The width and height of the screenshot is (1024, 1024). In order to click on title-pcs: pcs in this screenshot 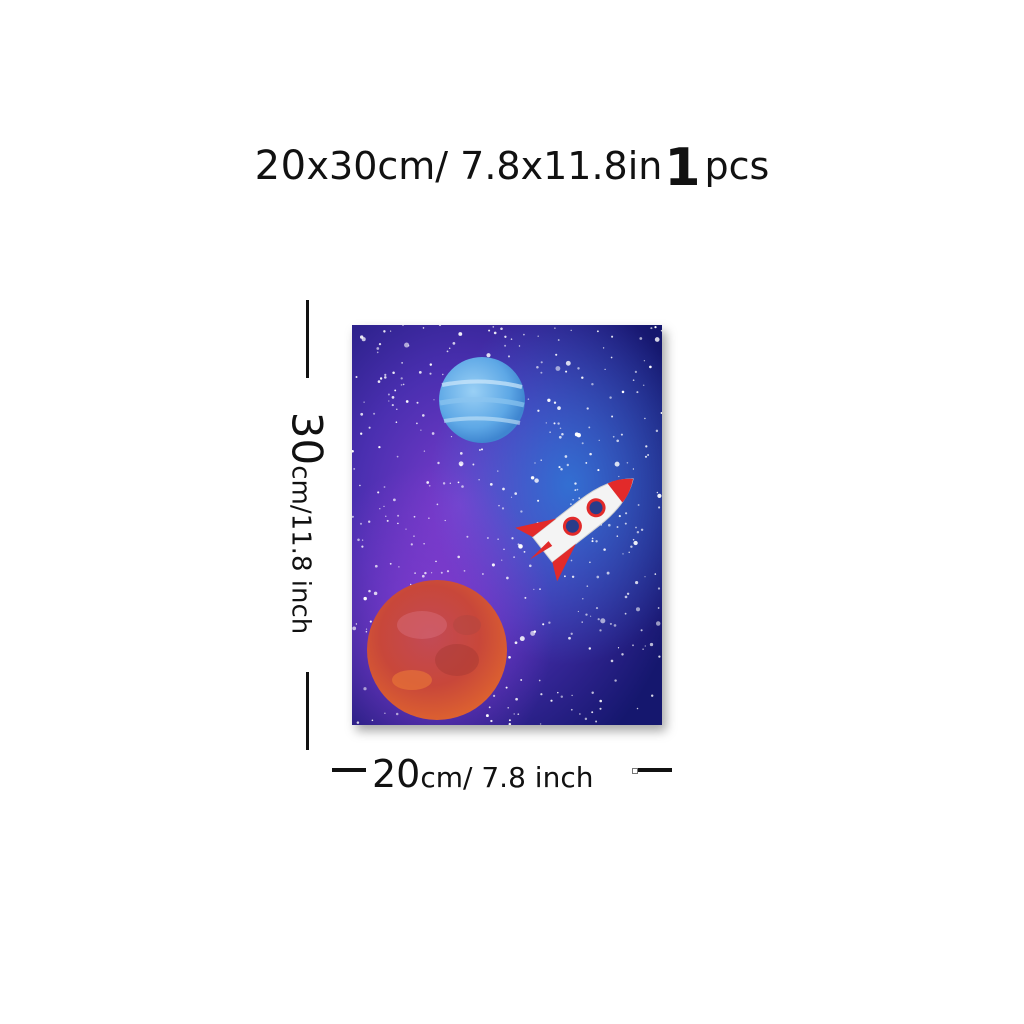, I will do `click(737, 166)`.